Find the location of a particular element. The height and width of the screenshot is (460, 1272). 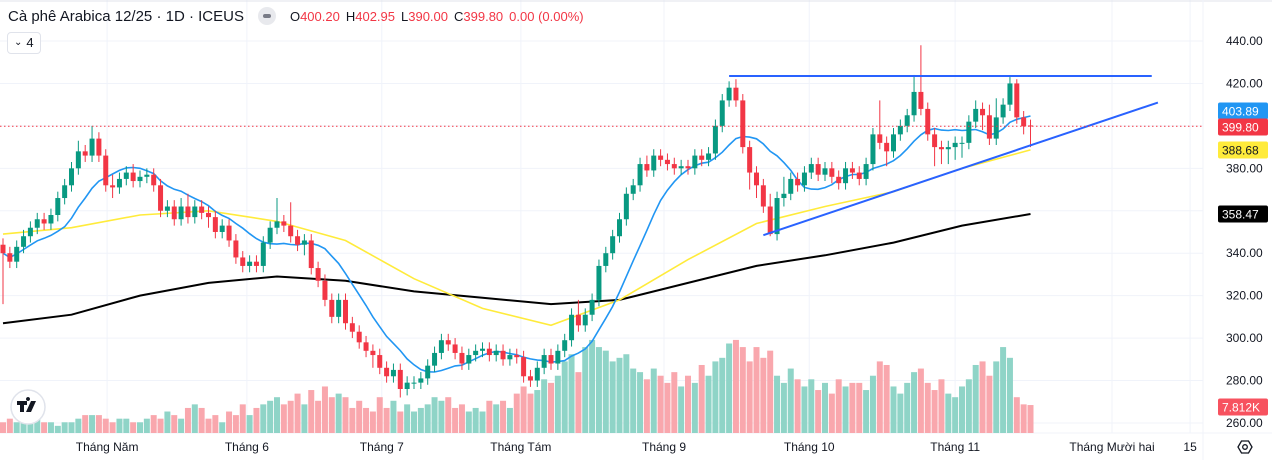

trendlines is located at coordinates (944, 156).